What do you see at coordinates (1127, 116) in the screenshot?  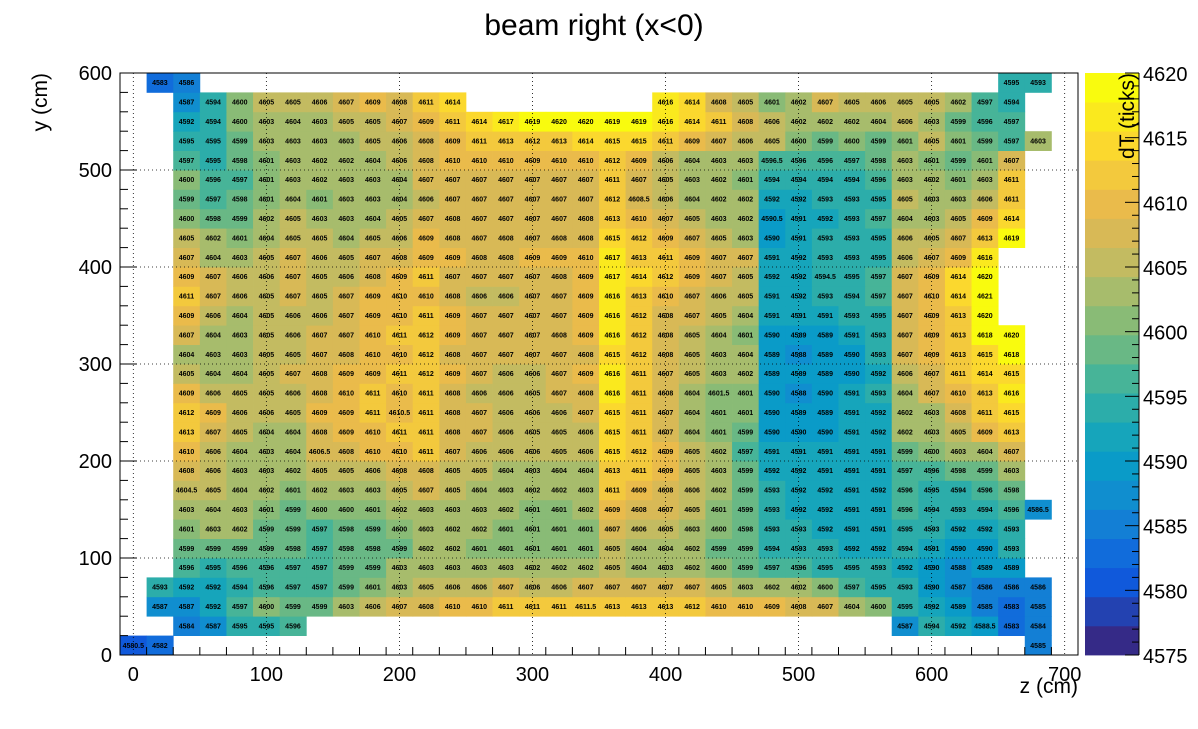 I see `colorbar-label: dT (ticks)` at bounding box center [1127, 116].